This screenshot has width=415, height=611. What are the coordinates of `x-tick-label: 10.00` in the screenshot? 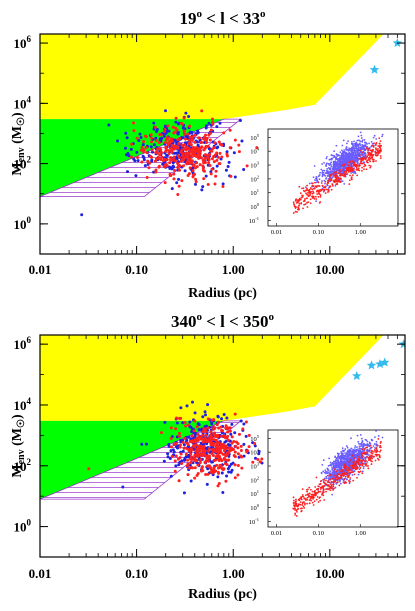 It's located at (329, 269).